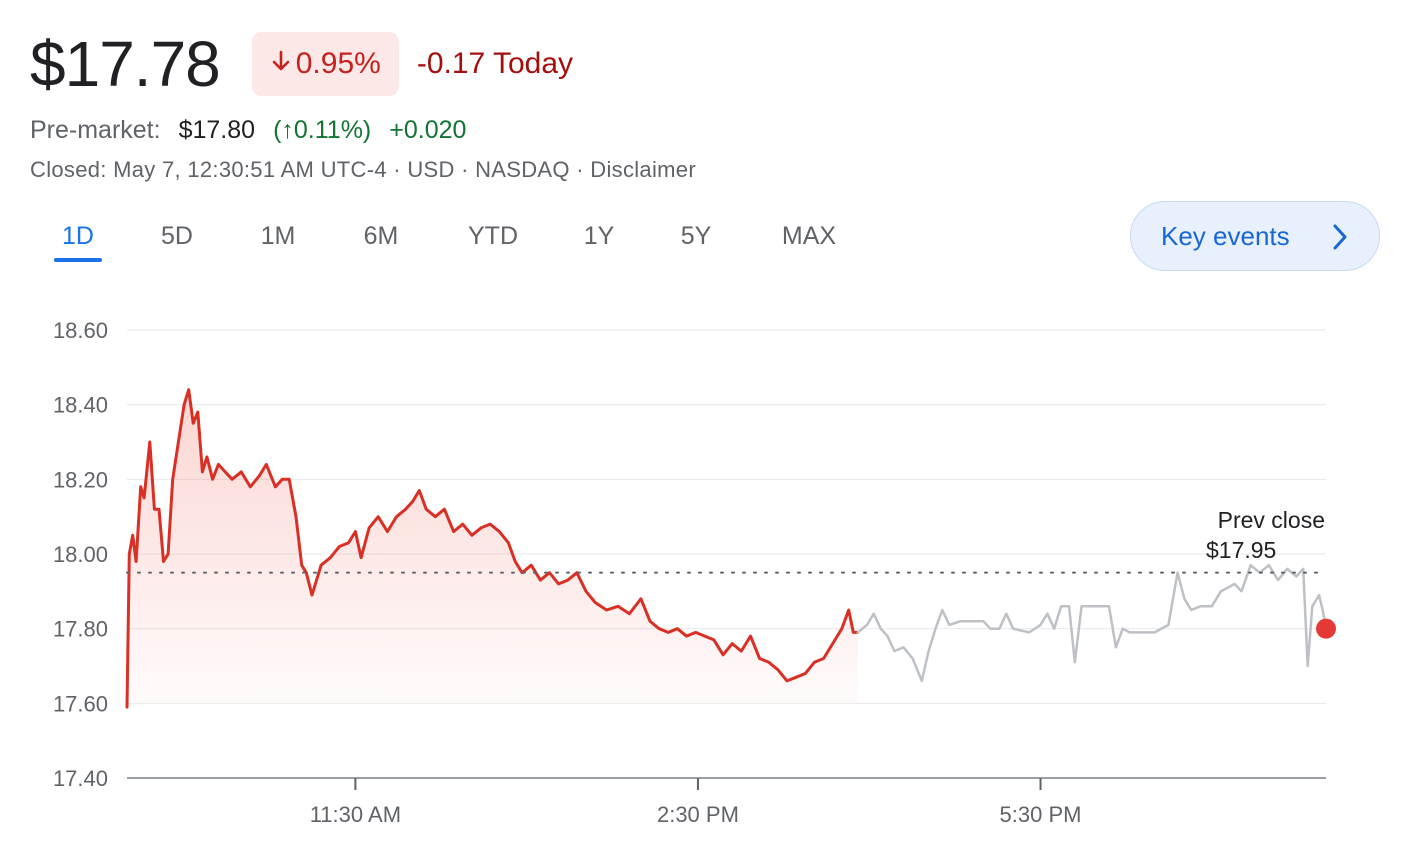 The height and width of the screenshot is (858, 1408). I want to click on y-tick-label: 17.80, so click(80, 629).